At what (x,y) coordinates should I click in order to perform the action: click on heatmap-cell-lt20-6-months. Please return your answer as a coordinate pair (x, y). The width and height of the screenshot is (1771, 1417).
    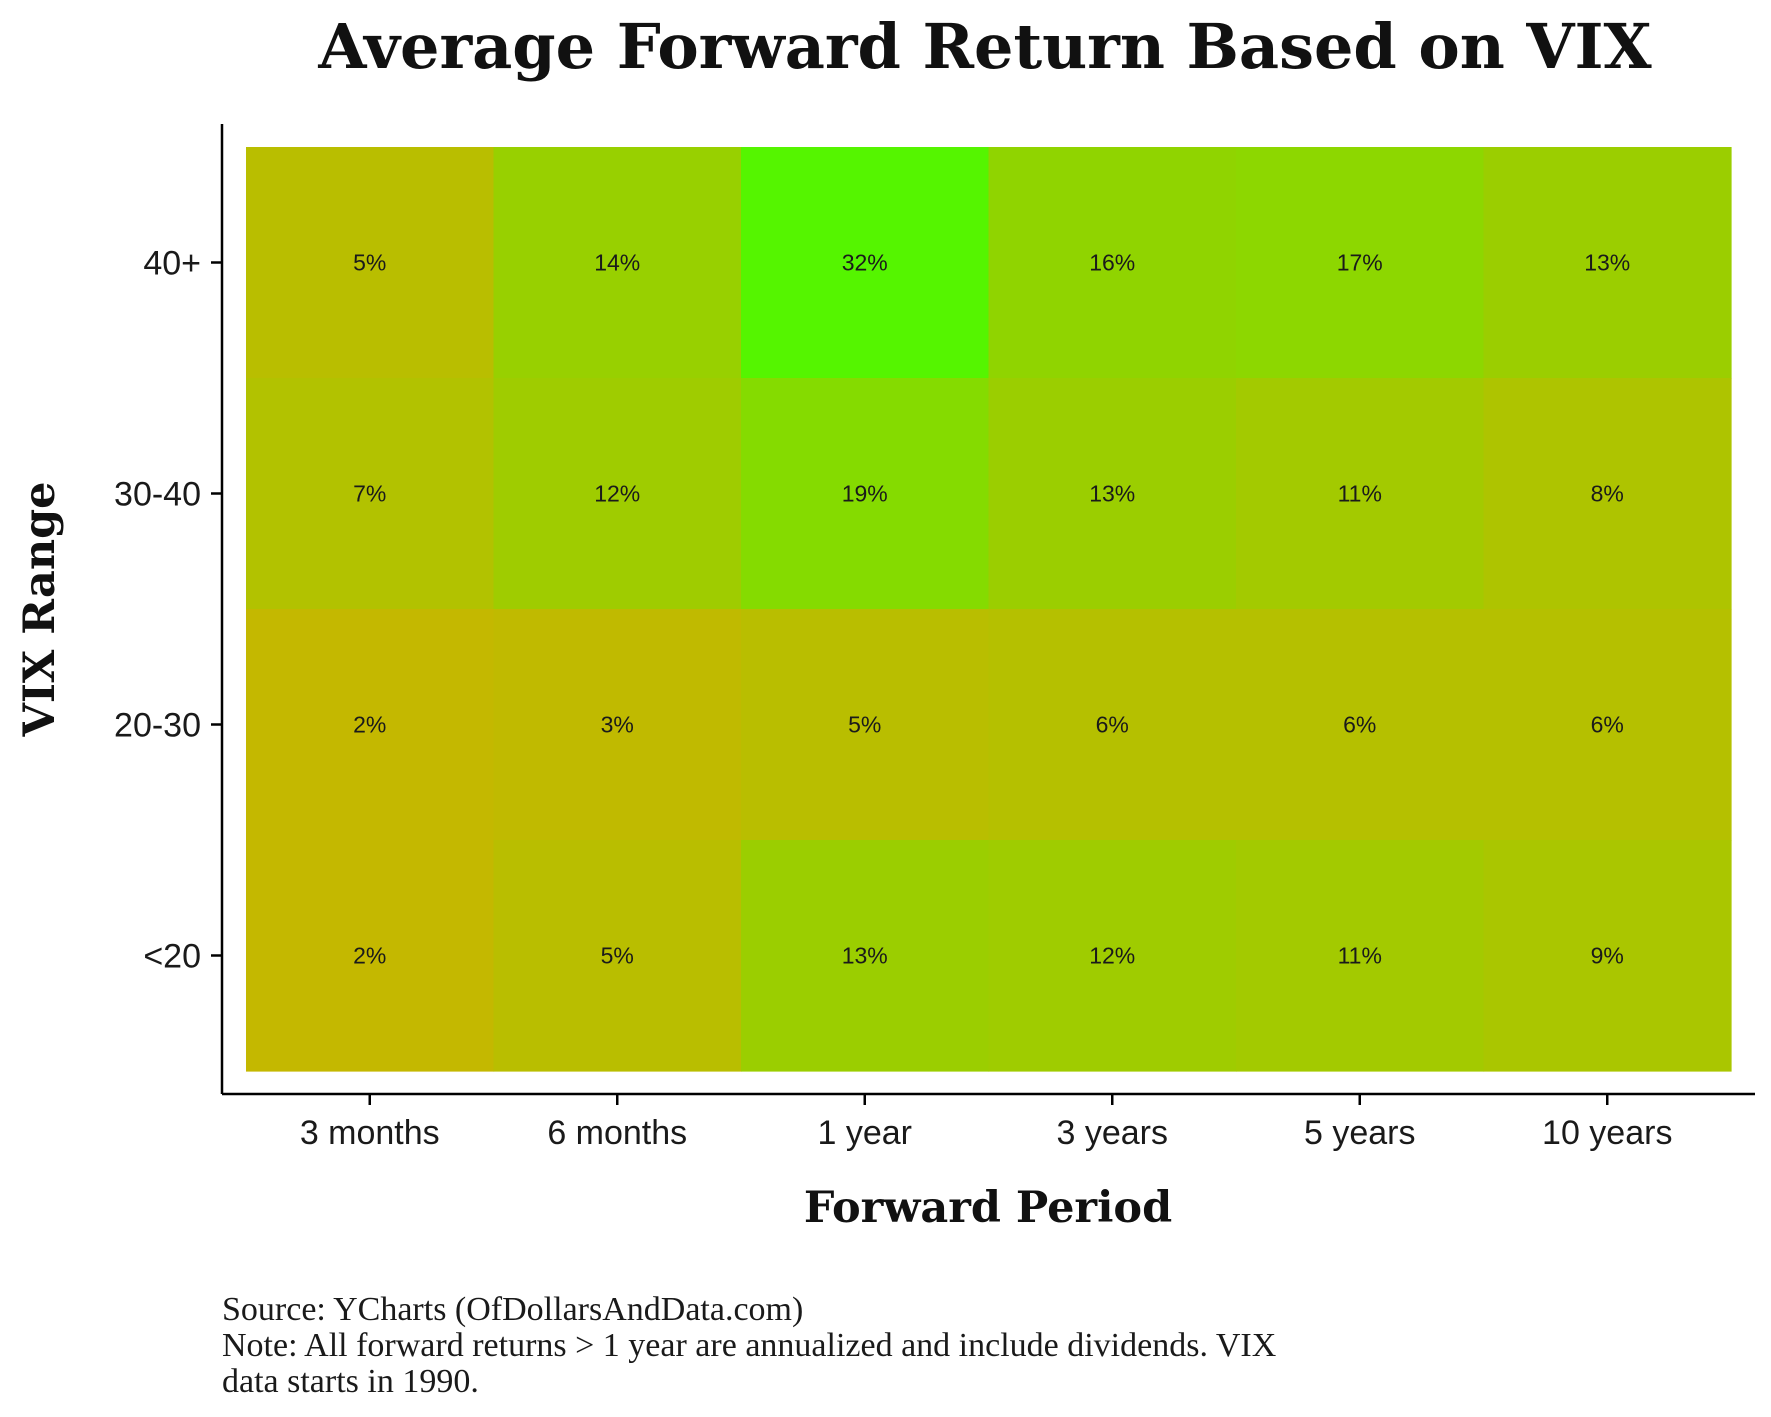
    Looking at the image, I should click on (617, 956).